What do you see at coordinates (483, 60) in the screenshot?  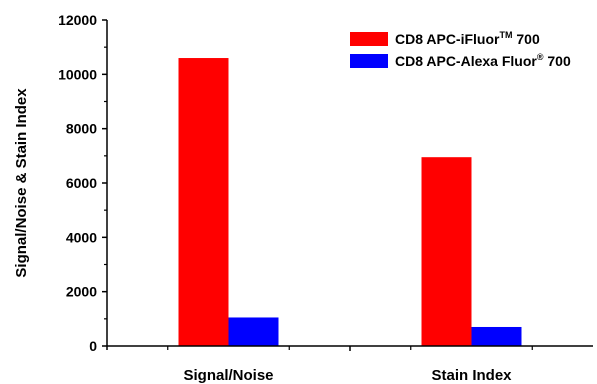 I see `legend-label: CD8 APC-Alexa Fluor® 700` at bounding box center [483, 60].